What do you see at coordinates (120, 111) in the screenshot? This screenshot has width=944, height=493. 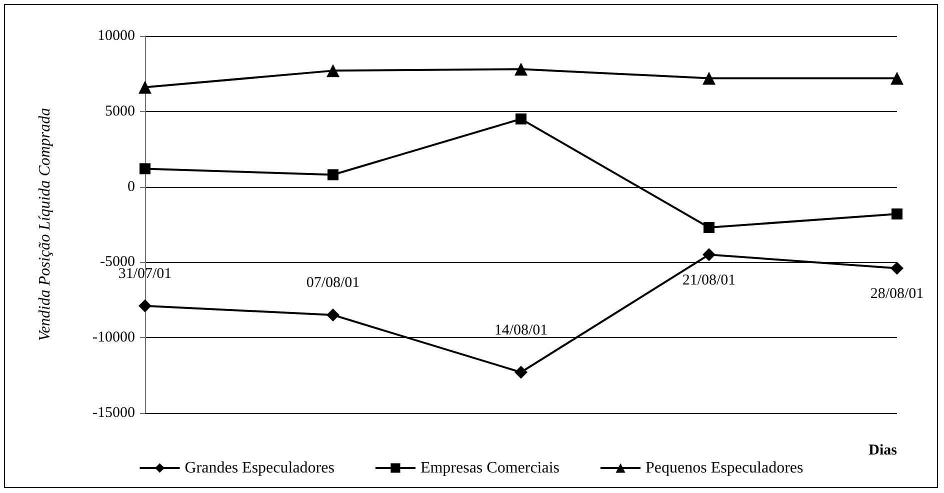 I see `y-tick-label: 5000` at bounding box center [120, 111].